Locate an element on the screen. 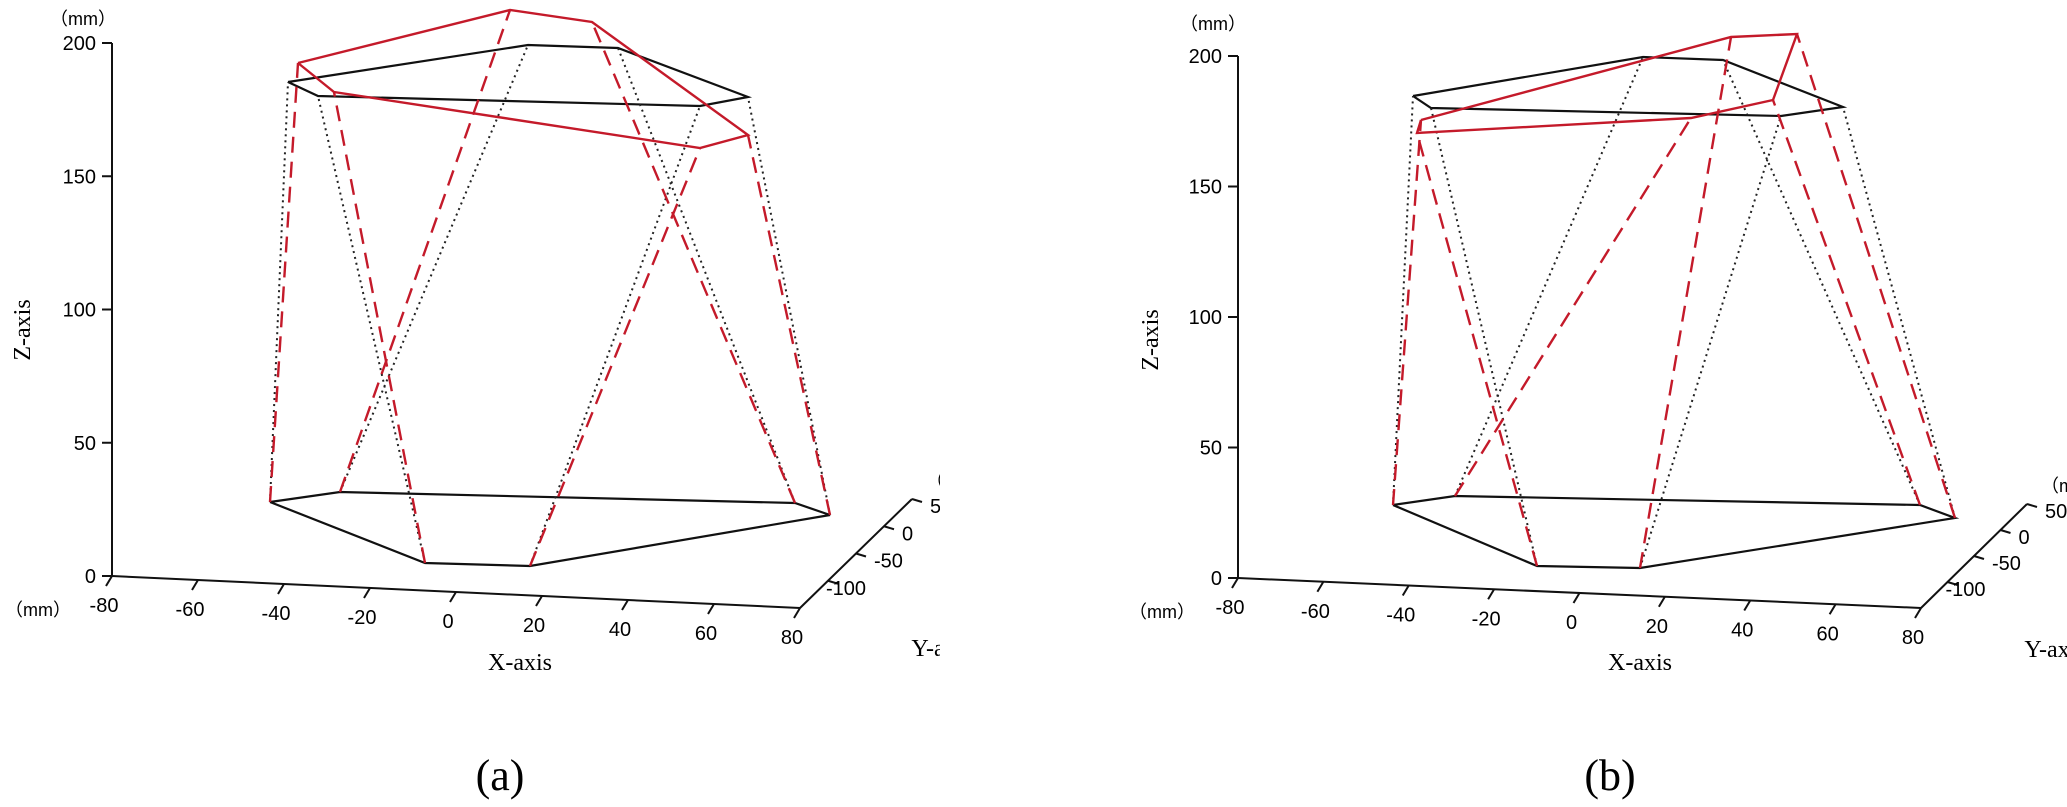 The height and width of the screenshot is (807, 2067). chart-a-z-axis-label: Z-axis is located at coordinates (23, 329).